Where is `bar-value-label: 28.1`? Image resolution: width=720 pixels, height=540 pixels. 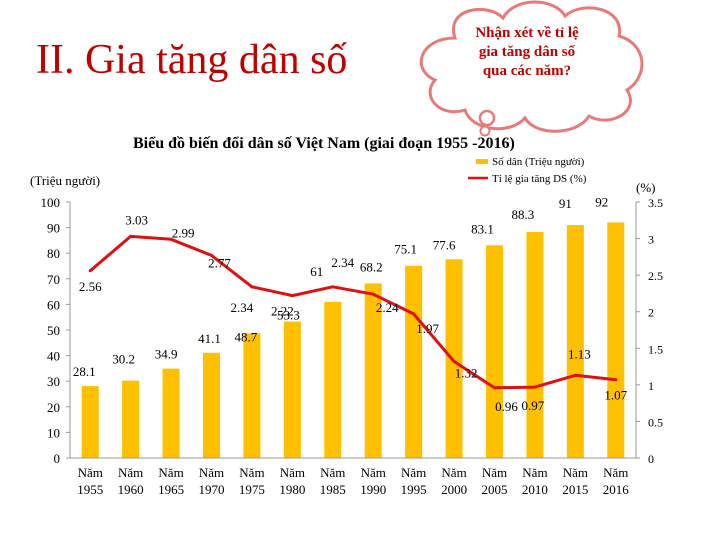 bar-value-label: 28.1 is located at coordinates (84, 371).